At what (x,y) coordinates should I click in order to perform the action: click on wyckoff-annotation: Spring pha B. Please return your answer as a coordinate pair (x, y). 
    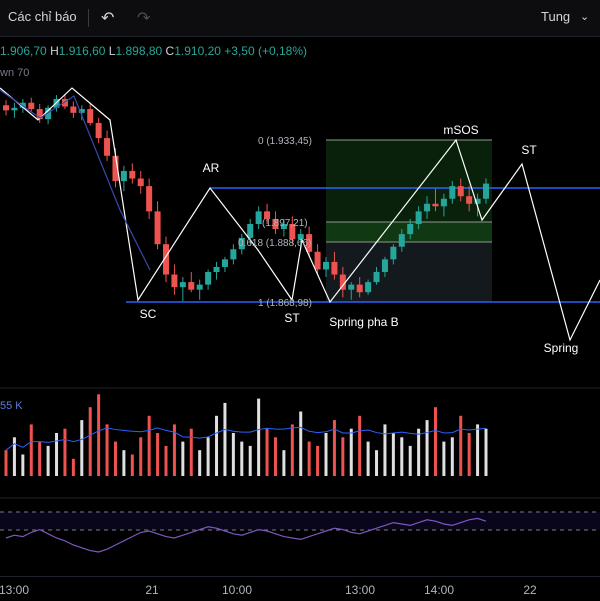
    Looking at the image, I should click on (363, 322).